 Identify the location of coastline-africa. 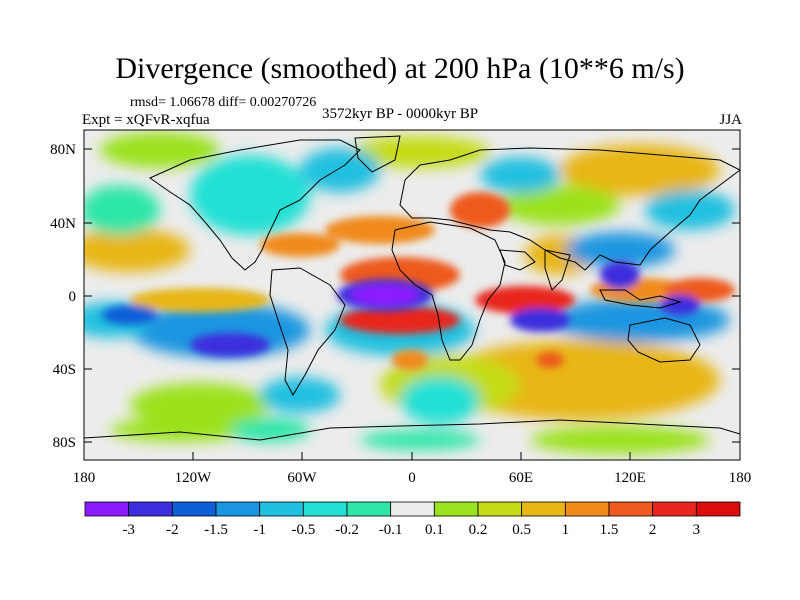
(448, 291).